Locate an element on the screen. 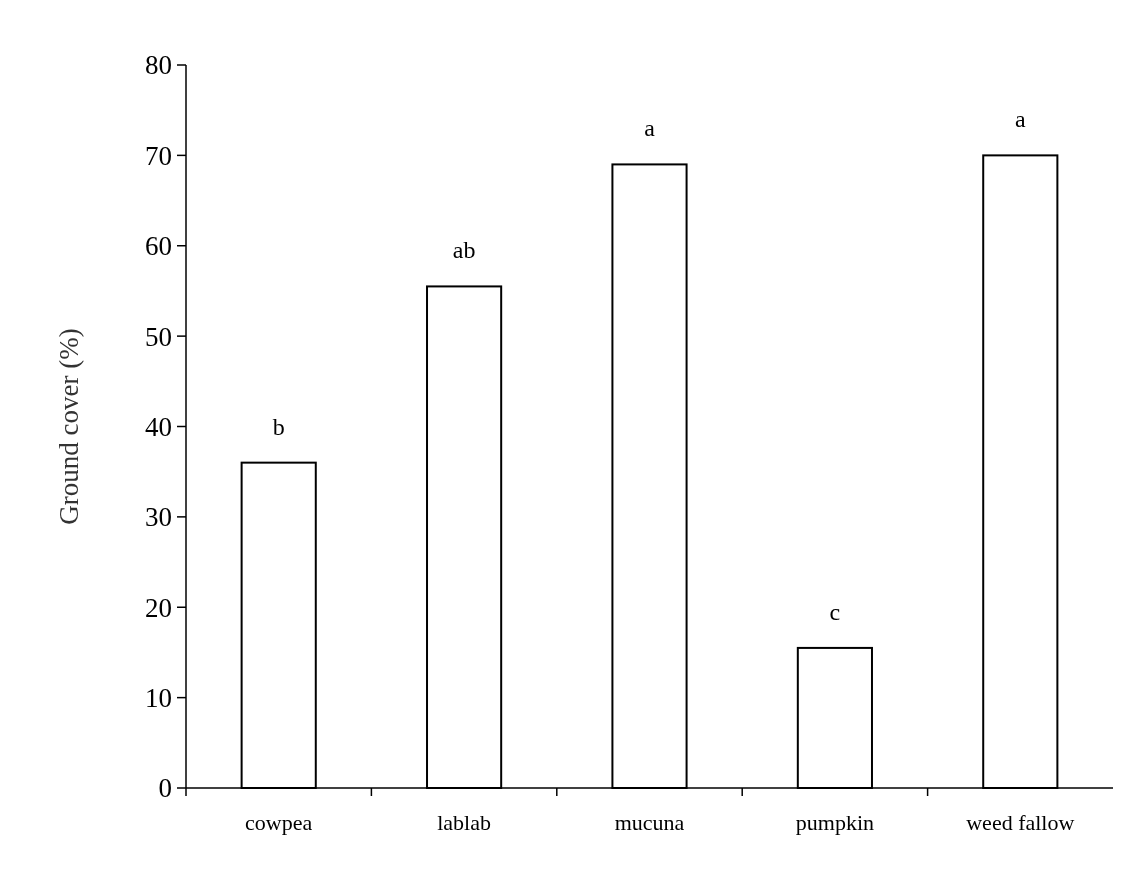 The width and height of the screenshot is (1133, 872). annotation: b is located at coordinates (278, 426).